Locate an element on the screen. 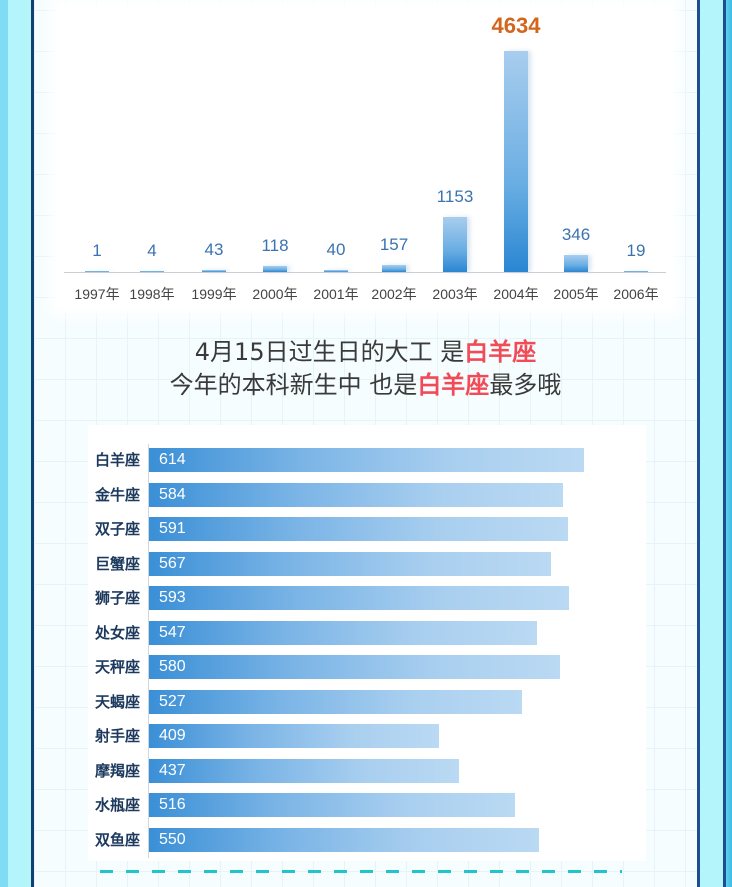 The image size is (732, 887). zodiac-bar-value: 437 is located at coordinates (172, 770).